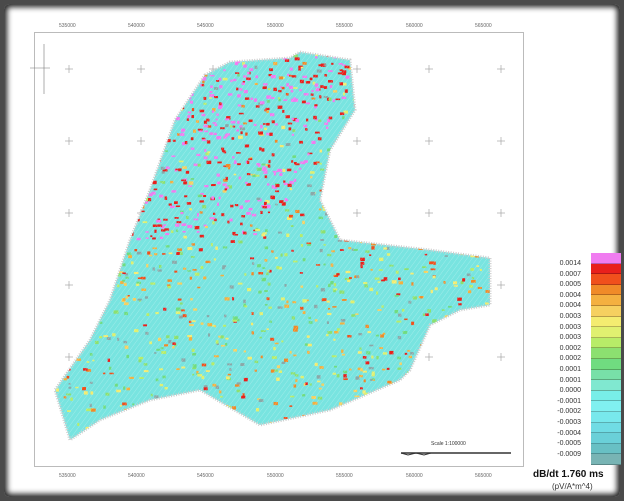 The width and height of the screenshot is (624, 501). What do you see at coordinates (570, 306) in the screenshot?
I see `legend-label: 0.0004` at bounding box center [570, 306].